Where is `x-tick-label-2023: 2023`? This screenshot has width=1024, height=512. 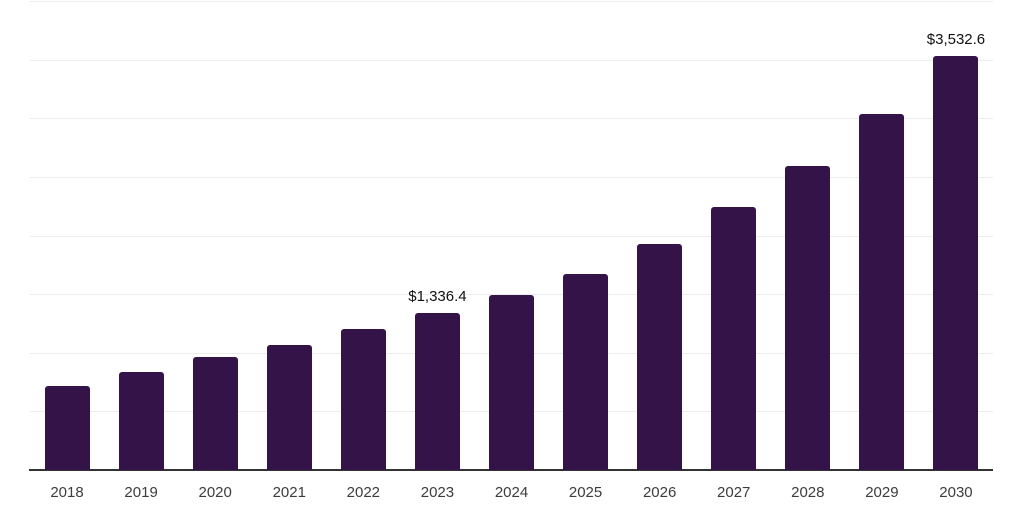 x-tick-label-2023: 2023 is located at coordinates (437, 492).